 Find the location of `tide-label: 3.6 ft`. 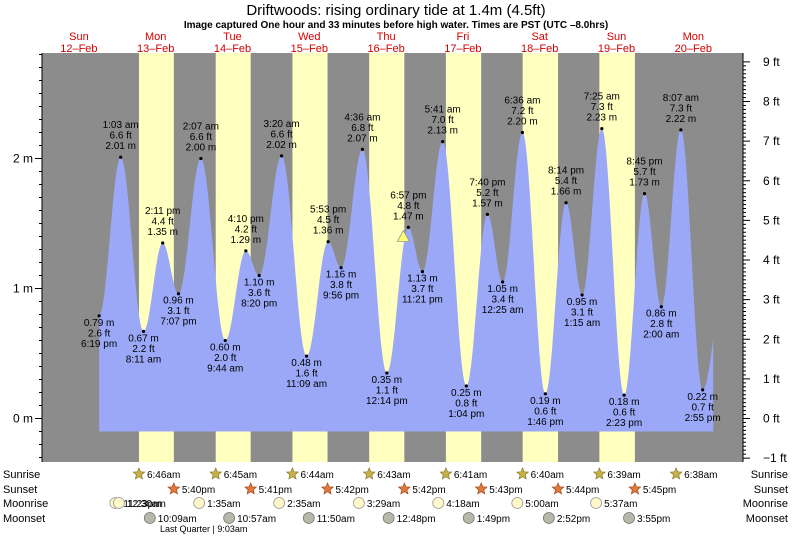

tide-label: 3.6 ft is located at coordinates (259, 293).